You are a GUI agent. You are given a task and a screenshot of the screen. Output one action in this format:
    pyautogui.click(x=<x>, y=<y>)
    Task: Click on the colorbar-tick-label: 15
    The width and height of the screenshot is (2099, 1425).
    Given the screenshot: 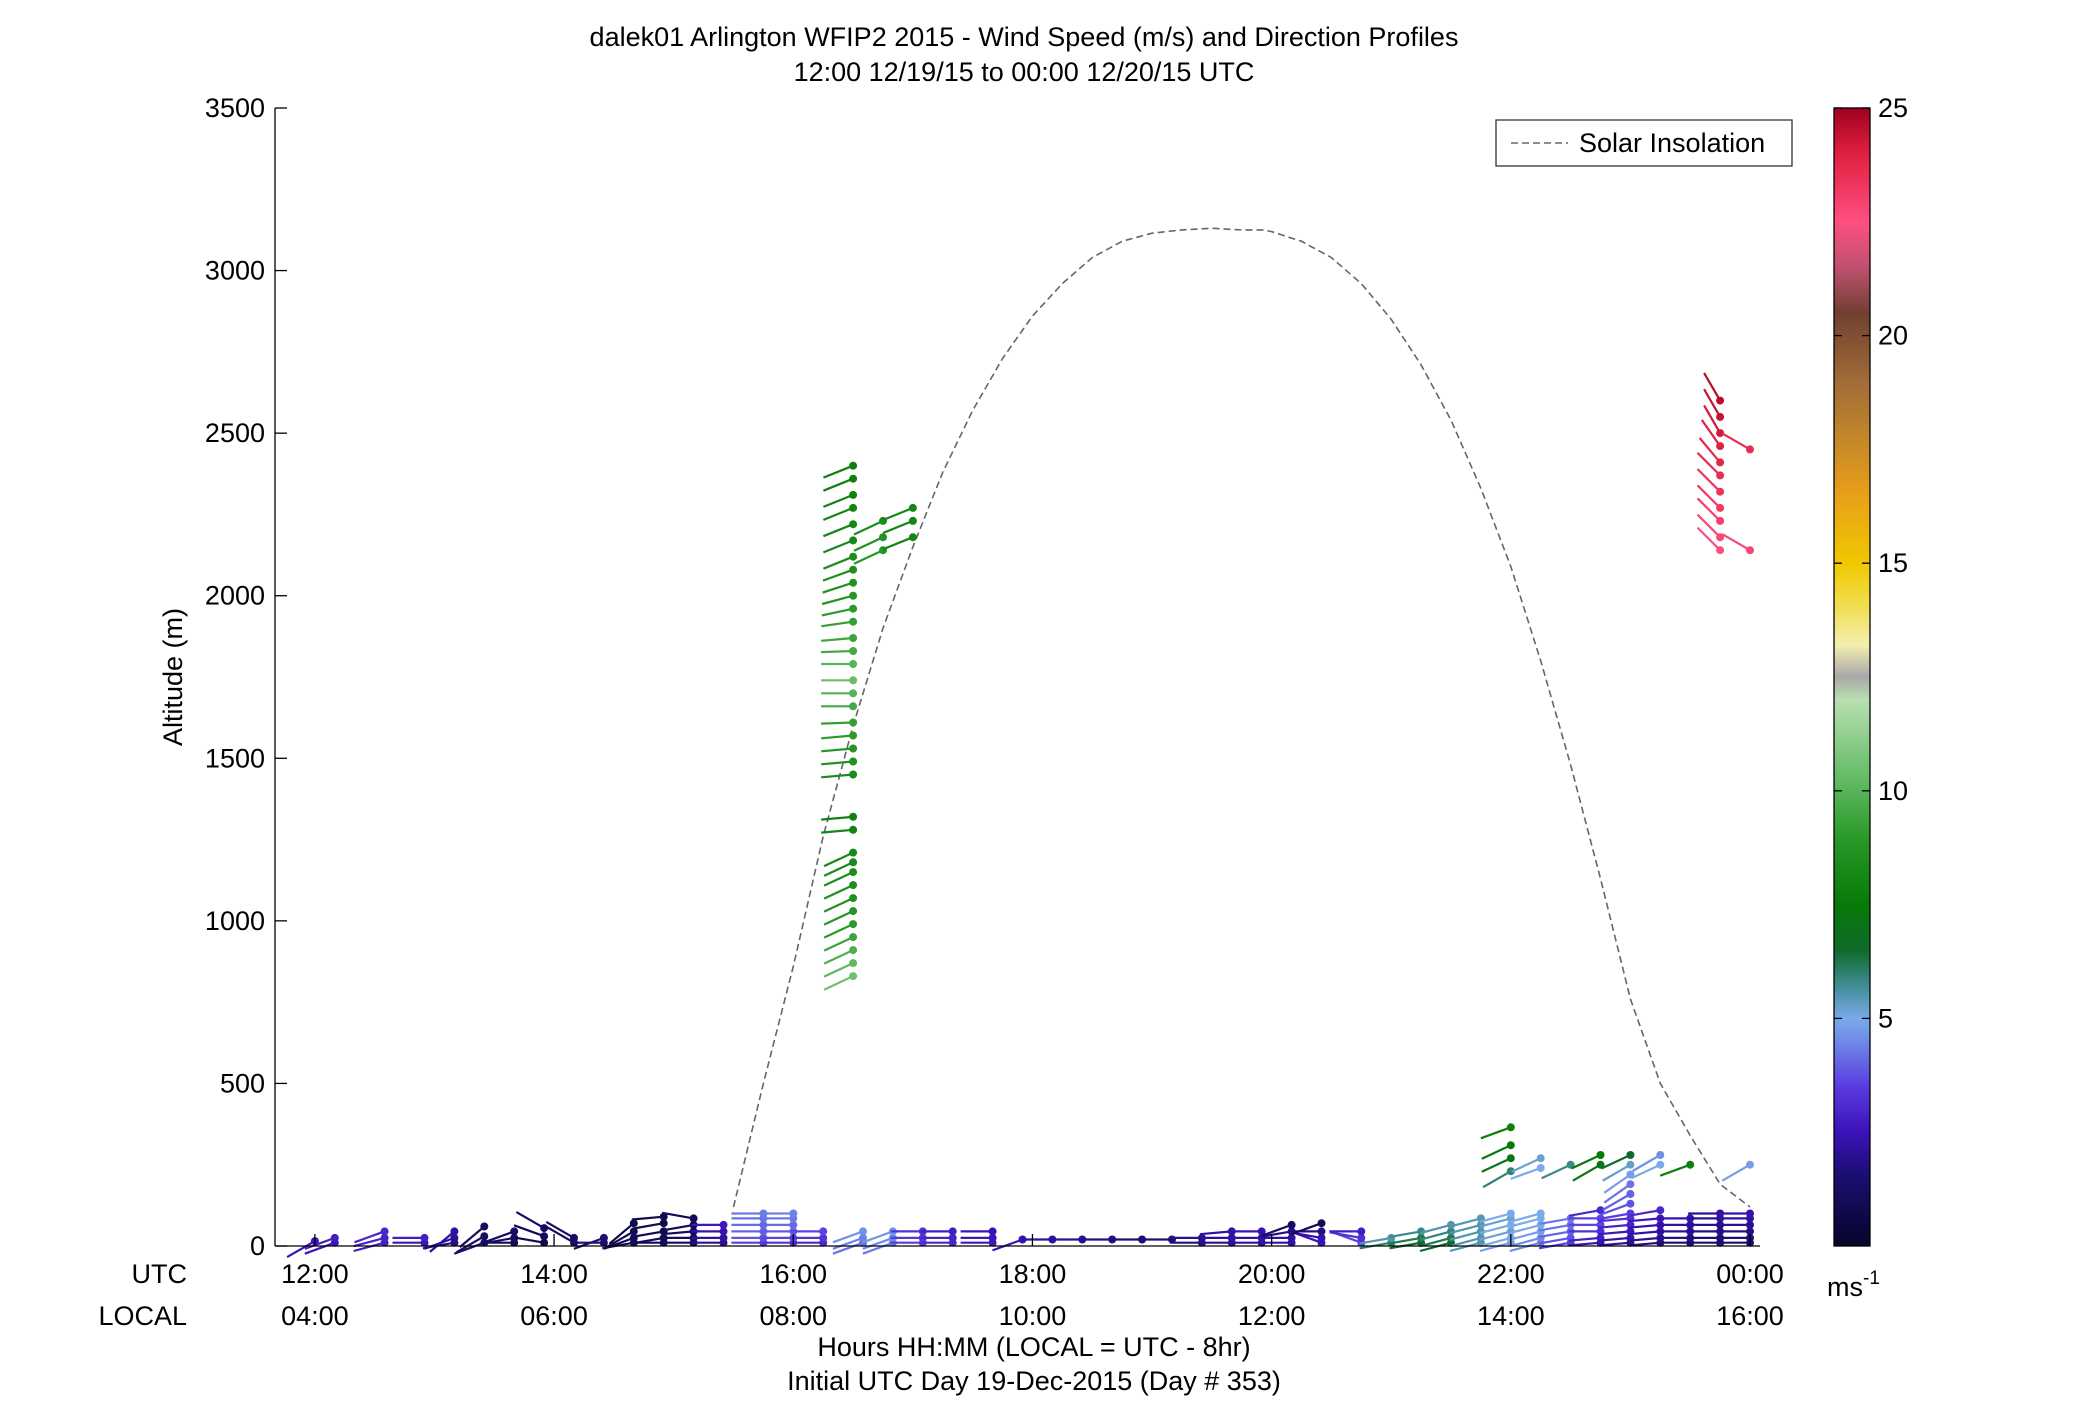 What is the action you would take?
    pyautogui.click(x=1893, y=563)
    